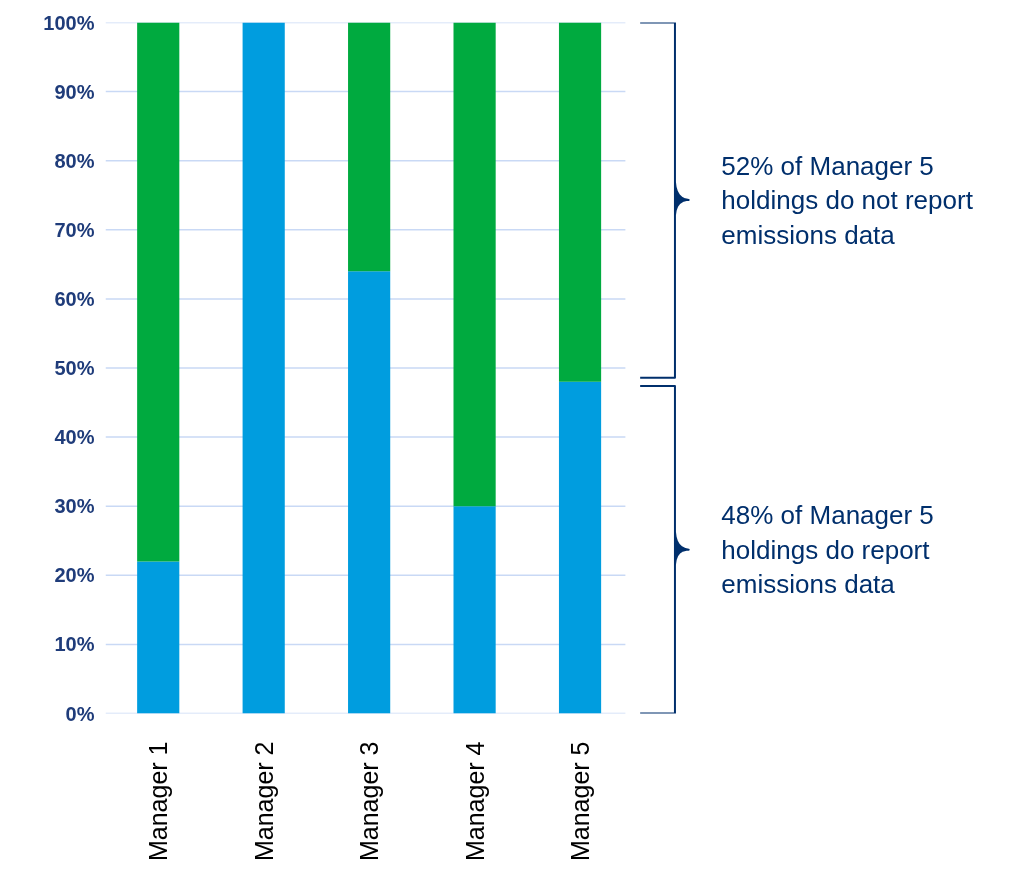 This screenshot has width=1033, height=888. I want to click on y-tick-label: 70%, so click(74, 229).